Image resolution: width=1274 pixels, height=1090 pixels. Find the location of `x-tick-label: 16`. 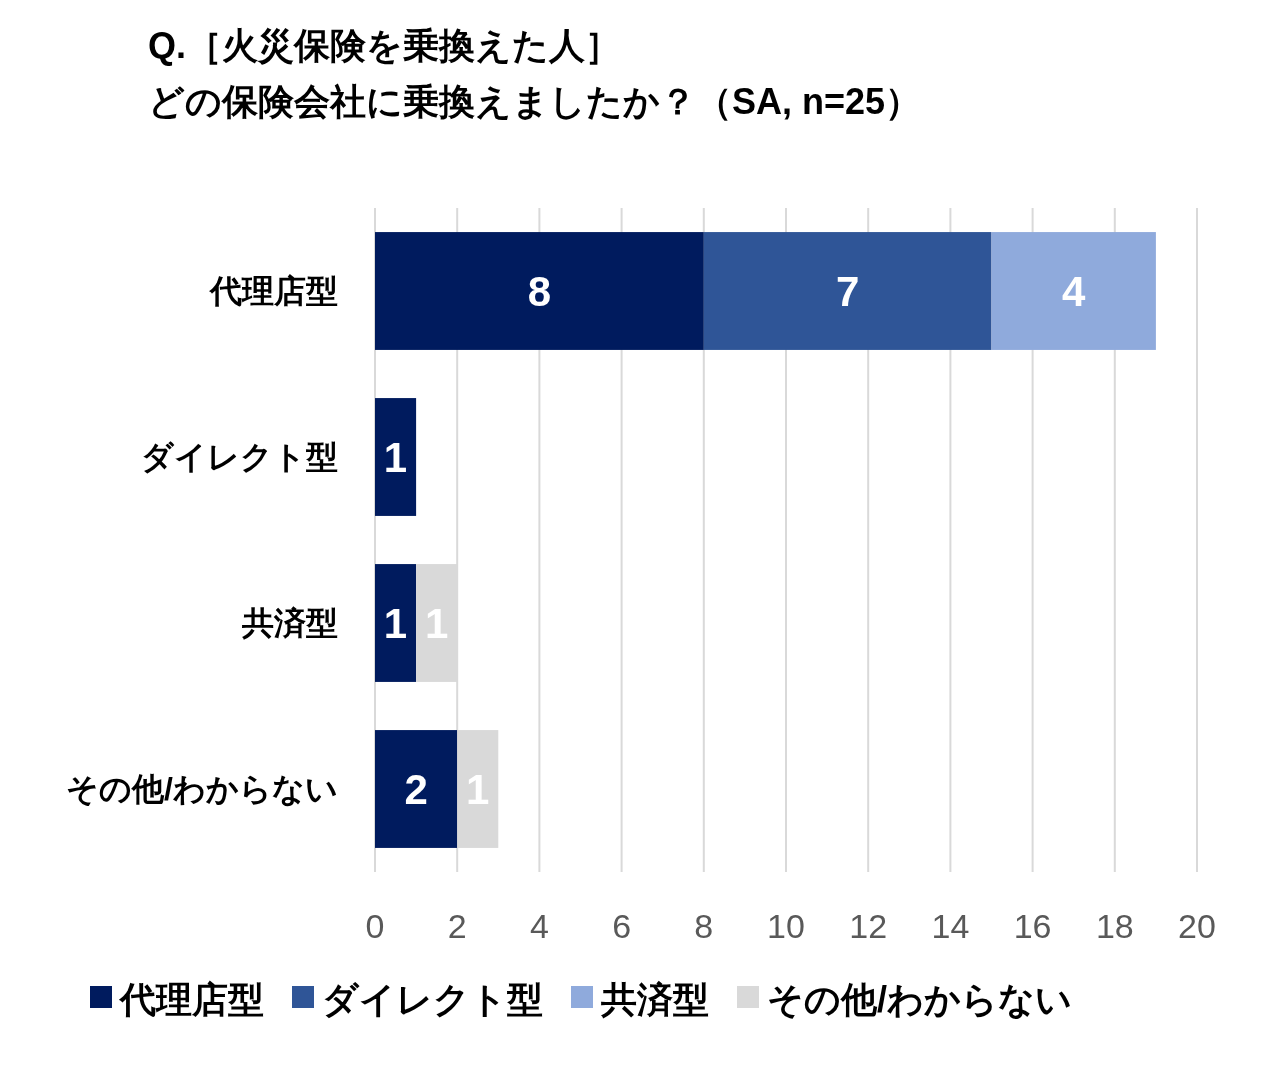

x-tick-label: 16 is located at coordinates (1032, 926).